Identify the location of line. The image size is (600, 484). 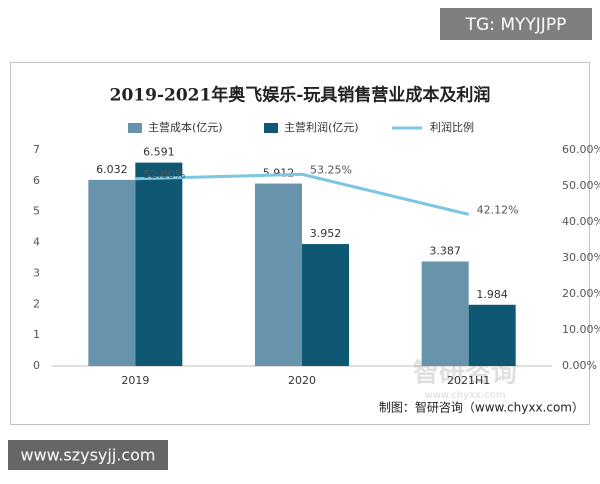
(302, 194).